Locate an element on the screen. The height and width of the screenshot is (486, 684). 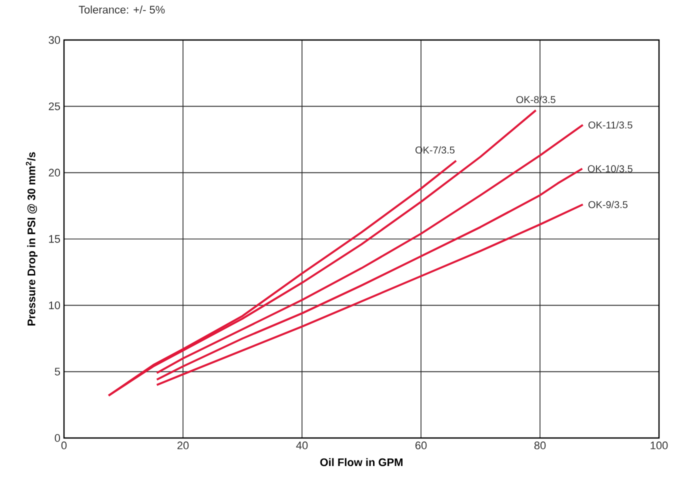
x-tick-label: 40 is located at coordinates (302, 446).